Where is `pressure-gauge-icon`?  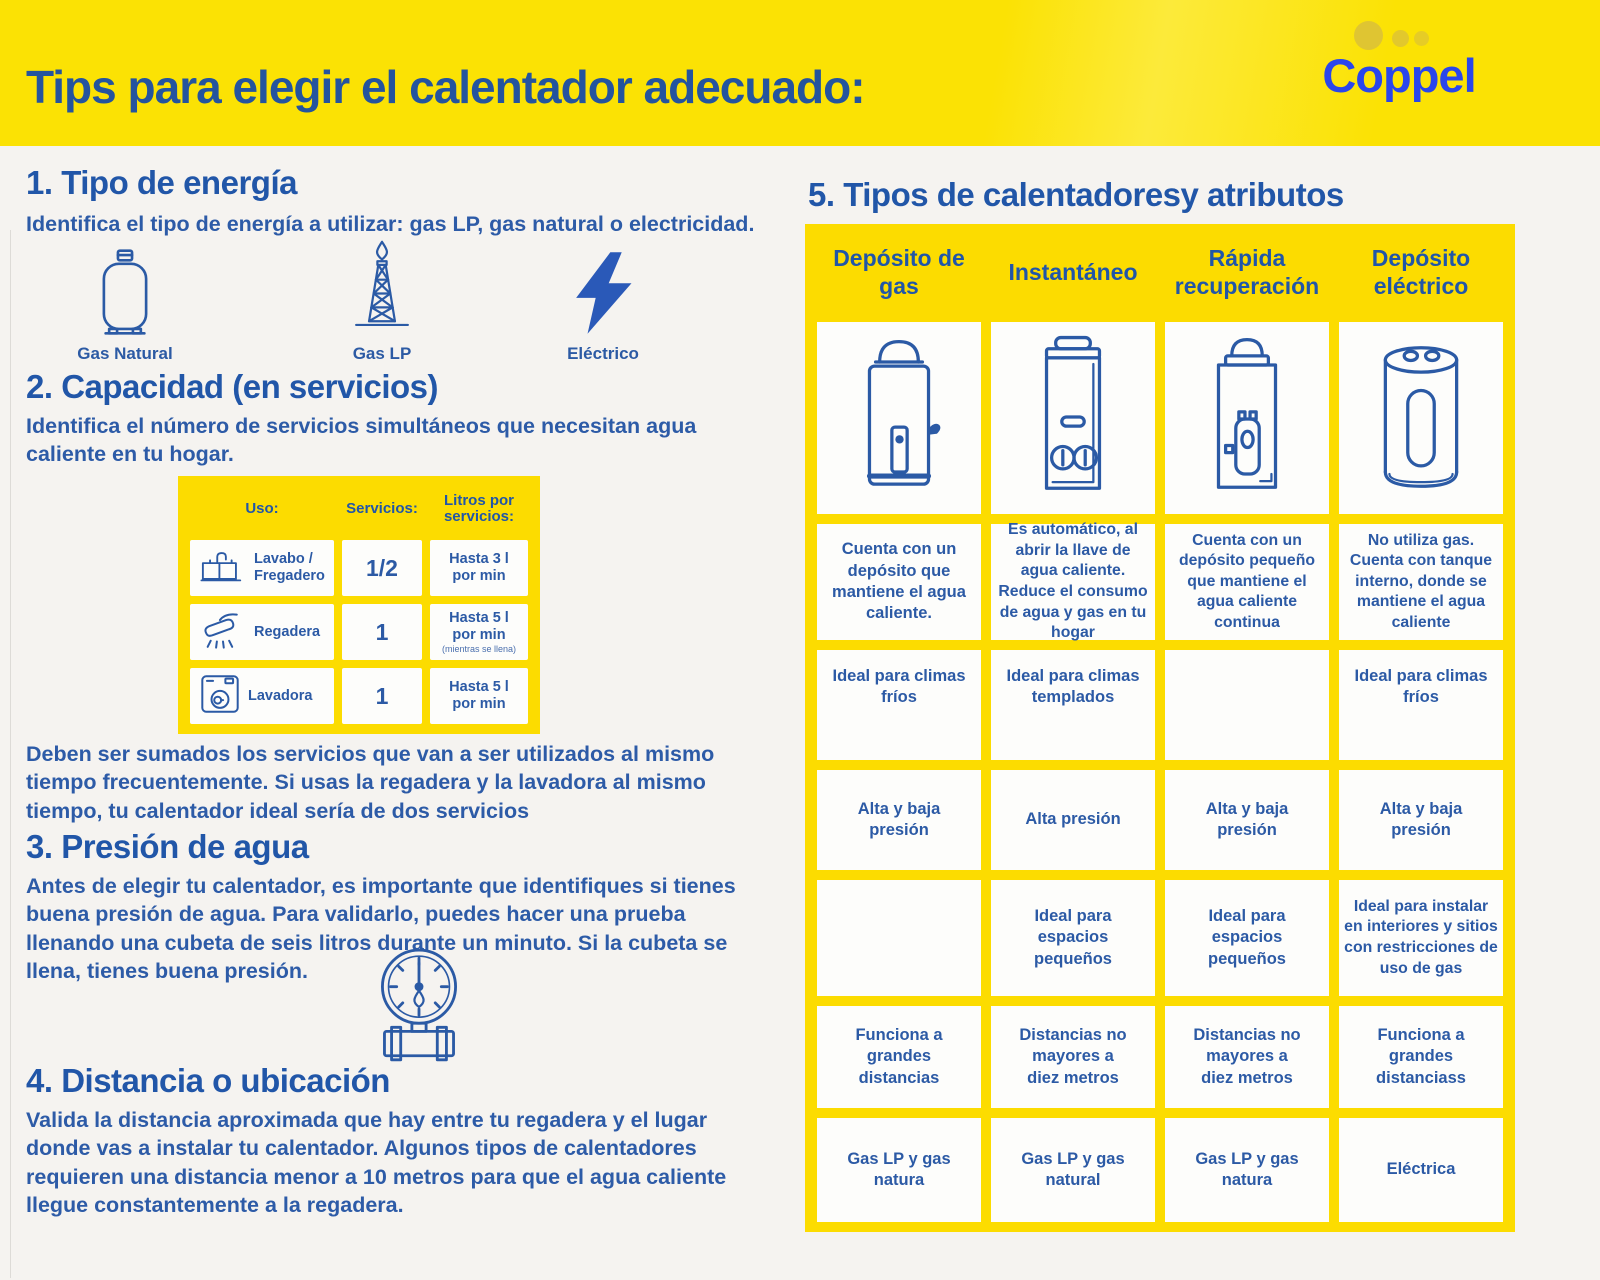 pressure-gauge-icon is located at coordinates (419, 1010).